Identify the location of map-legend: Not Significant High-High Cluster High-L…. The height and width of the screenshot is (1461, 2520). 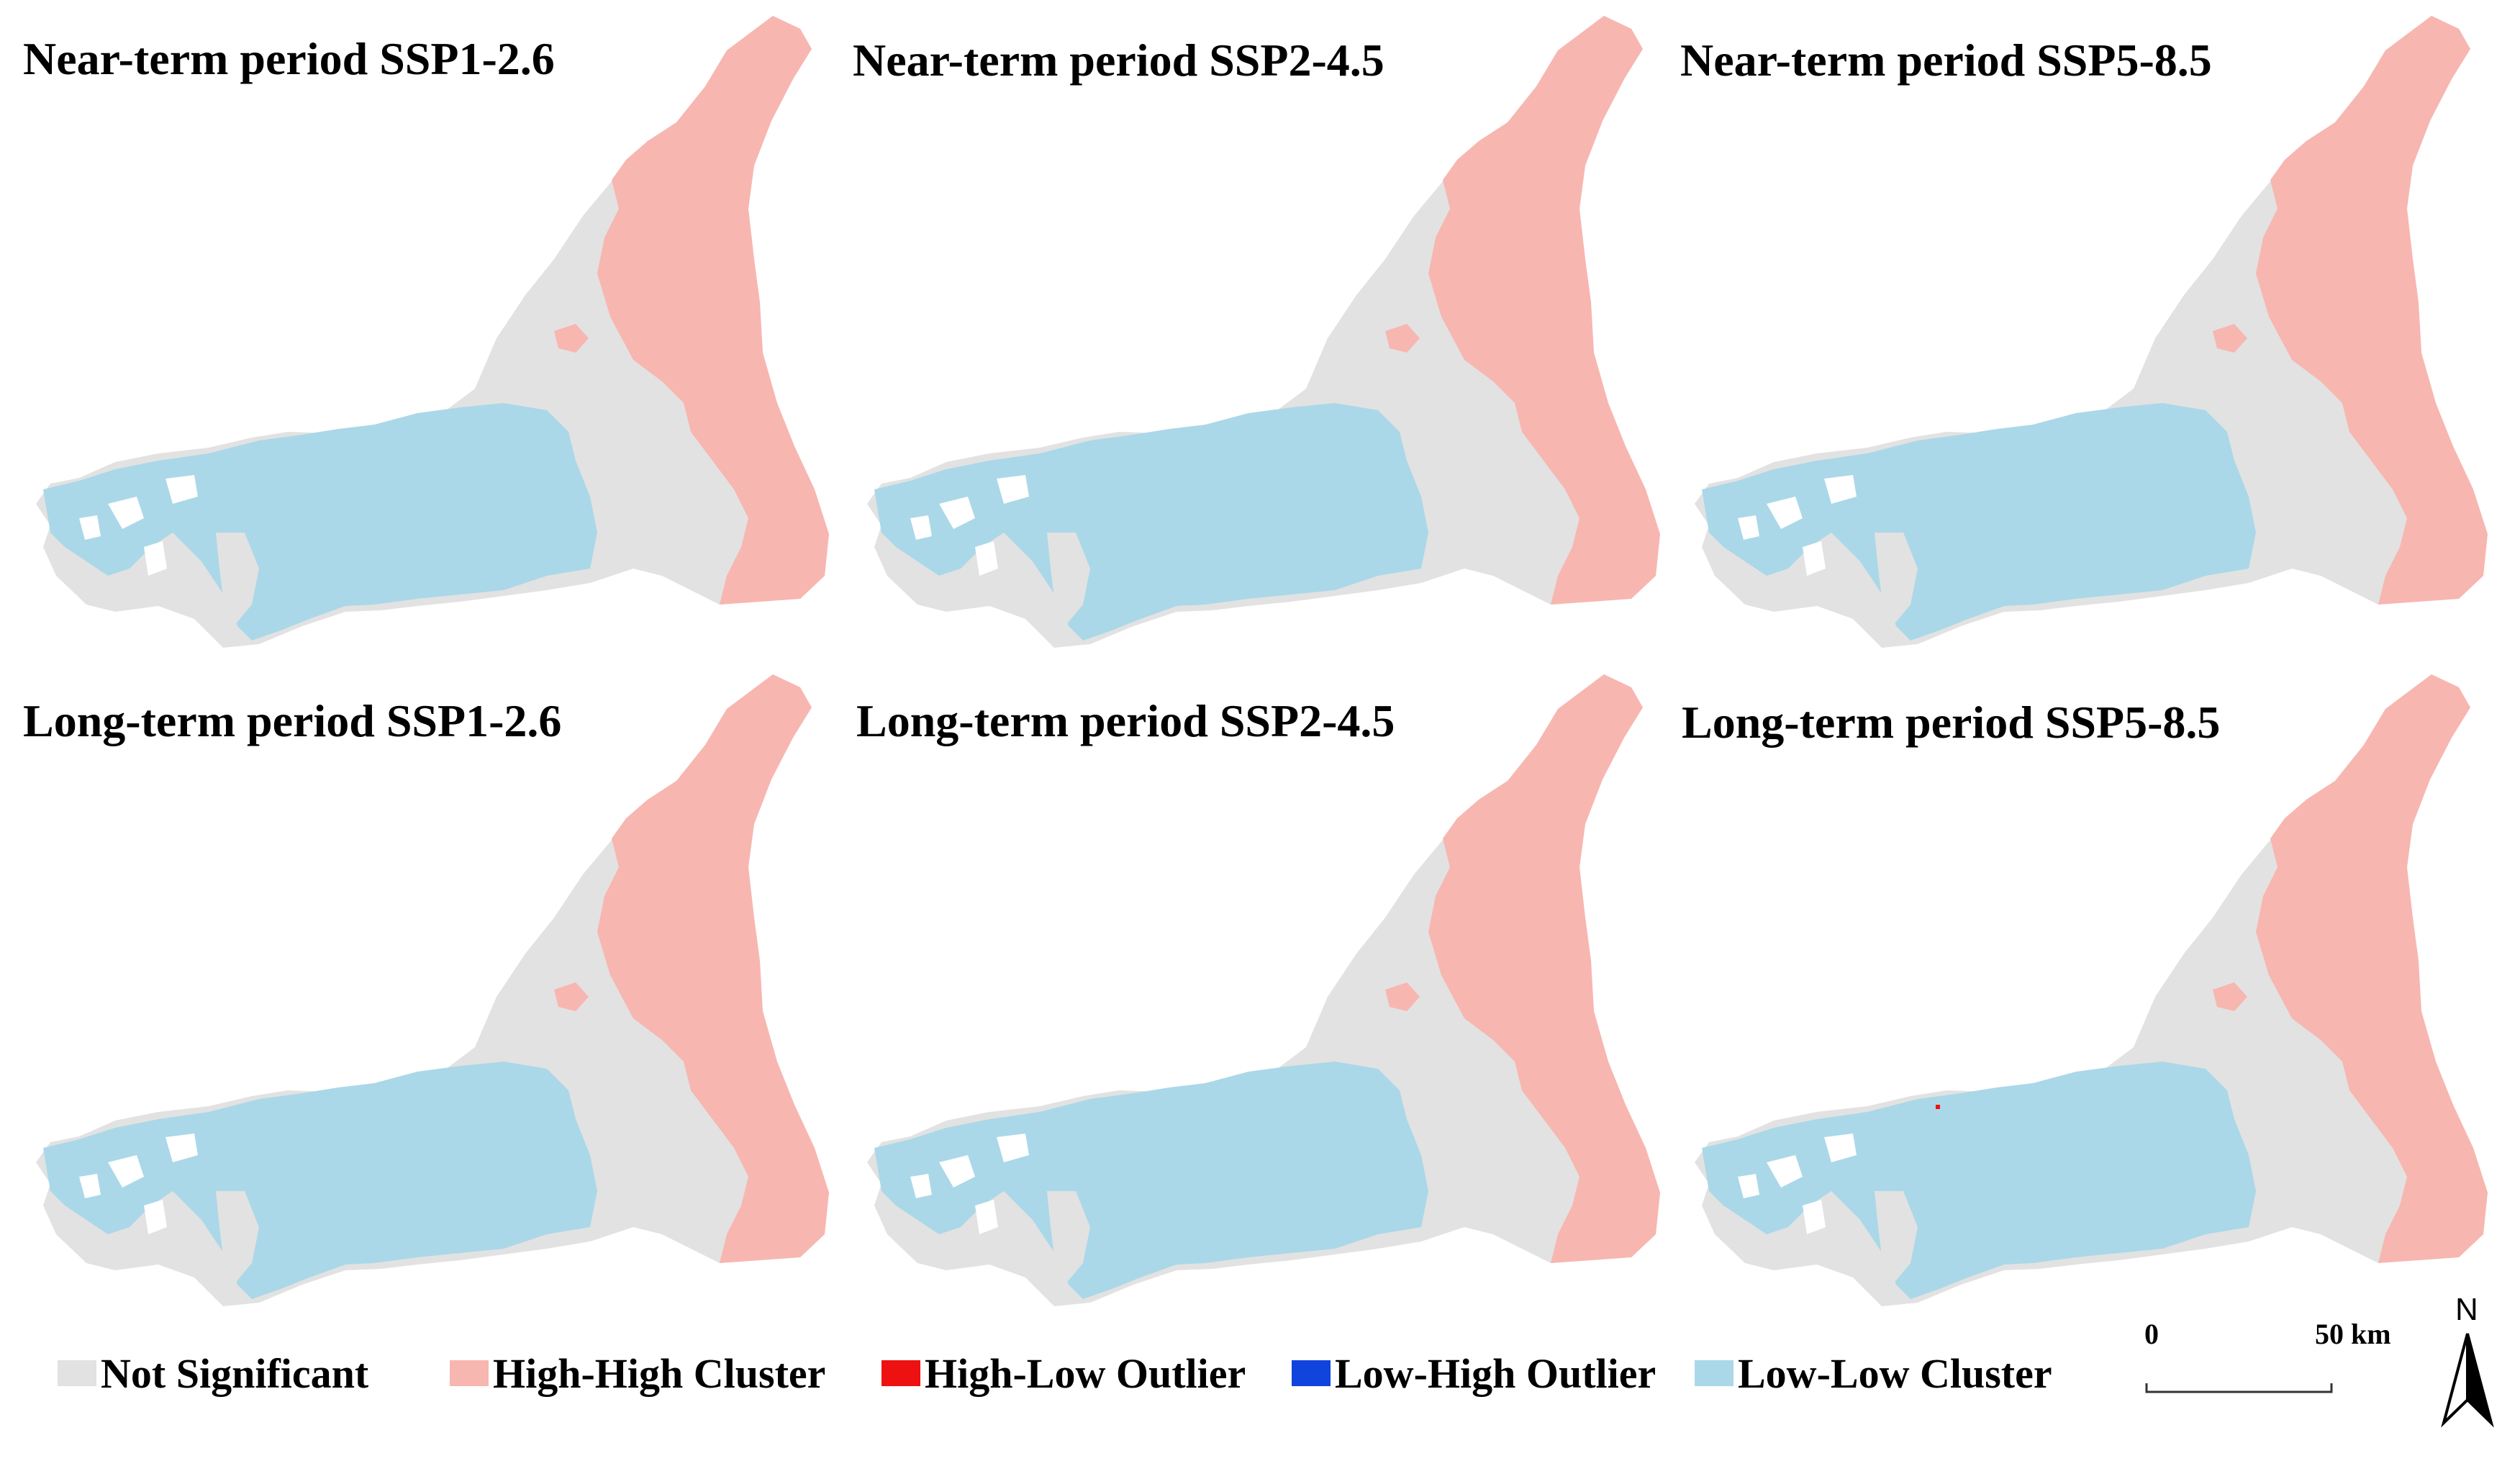
(1087, 1373).